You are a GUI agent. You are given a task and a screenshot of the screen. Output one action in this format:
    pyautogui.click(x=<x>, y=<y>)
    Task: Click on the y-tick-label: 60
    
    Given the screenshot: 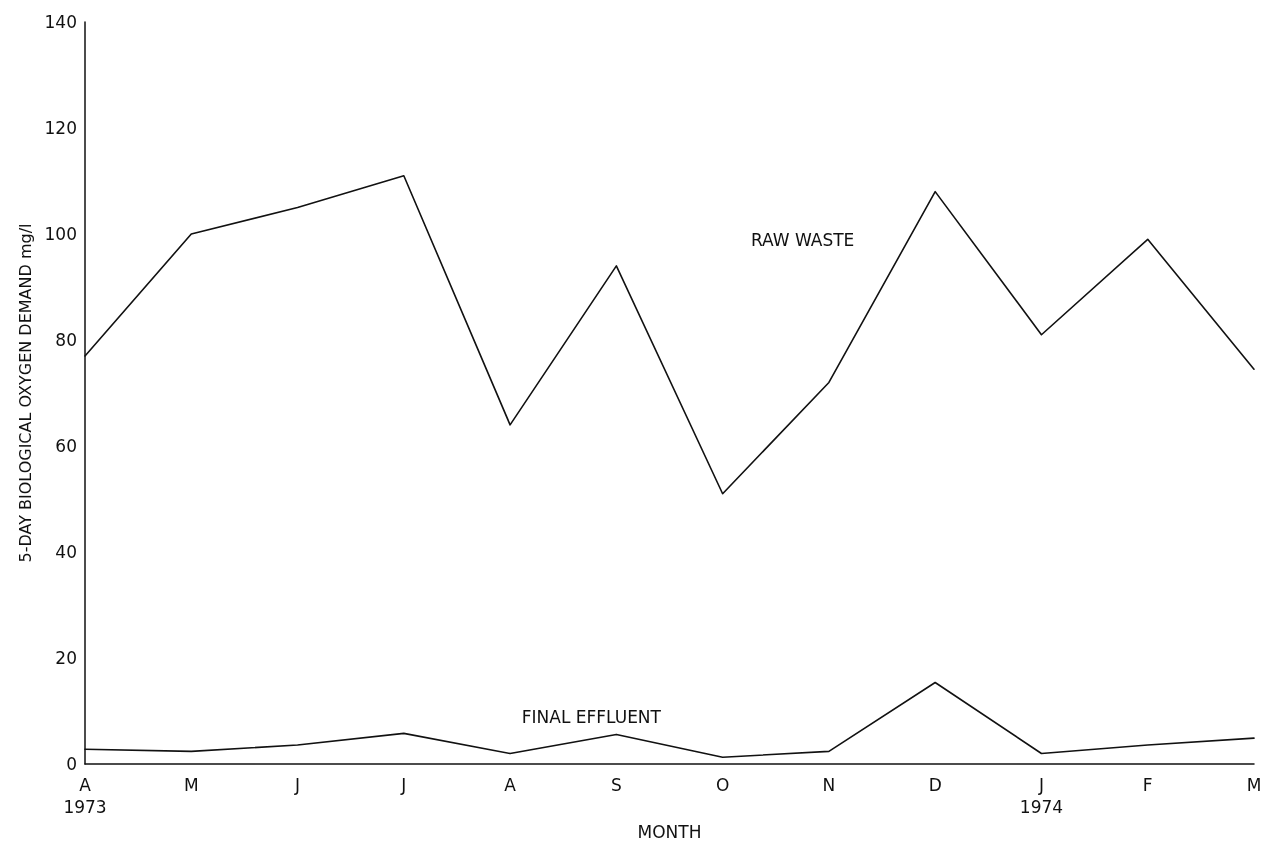 What is the action you would take?
    pyautogui.click(x=66, y=446)
    